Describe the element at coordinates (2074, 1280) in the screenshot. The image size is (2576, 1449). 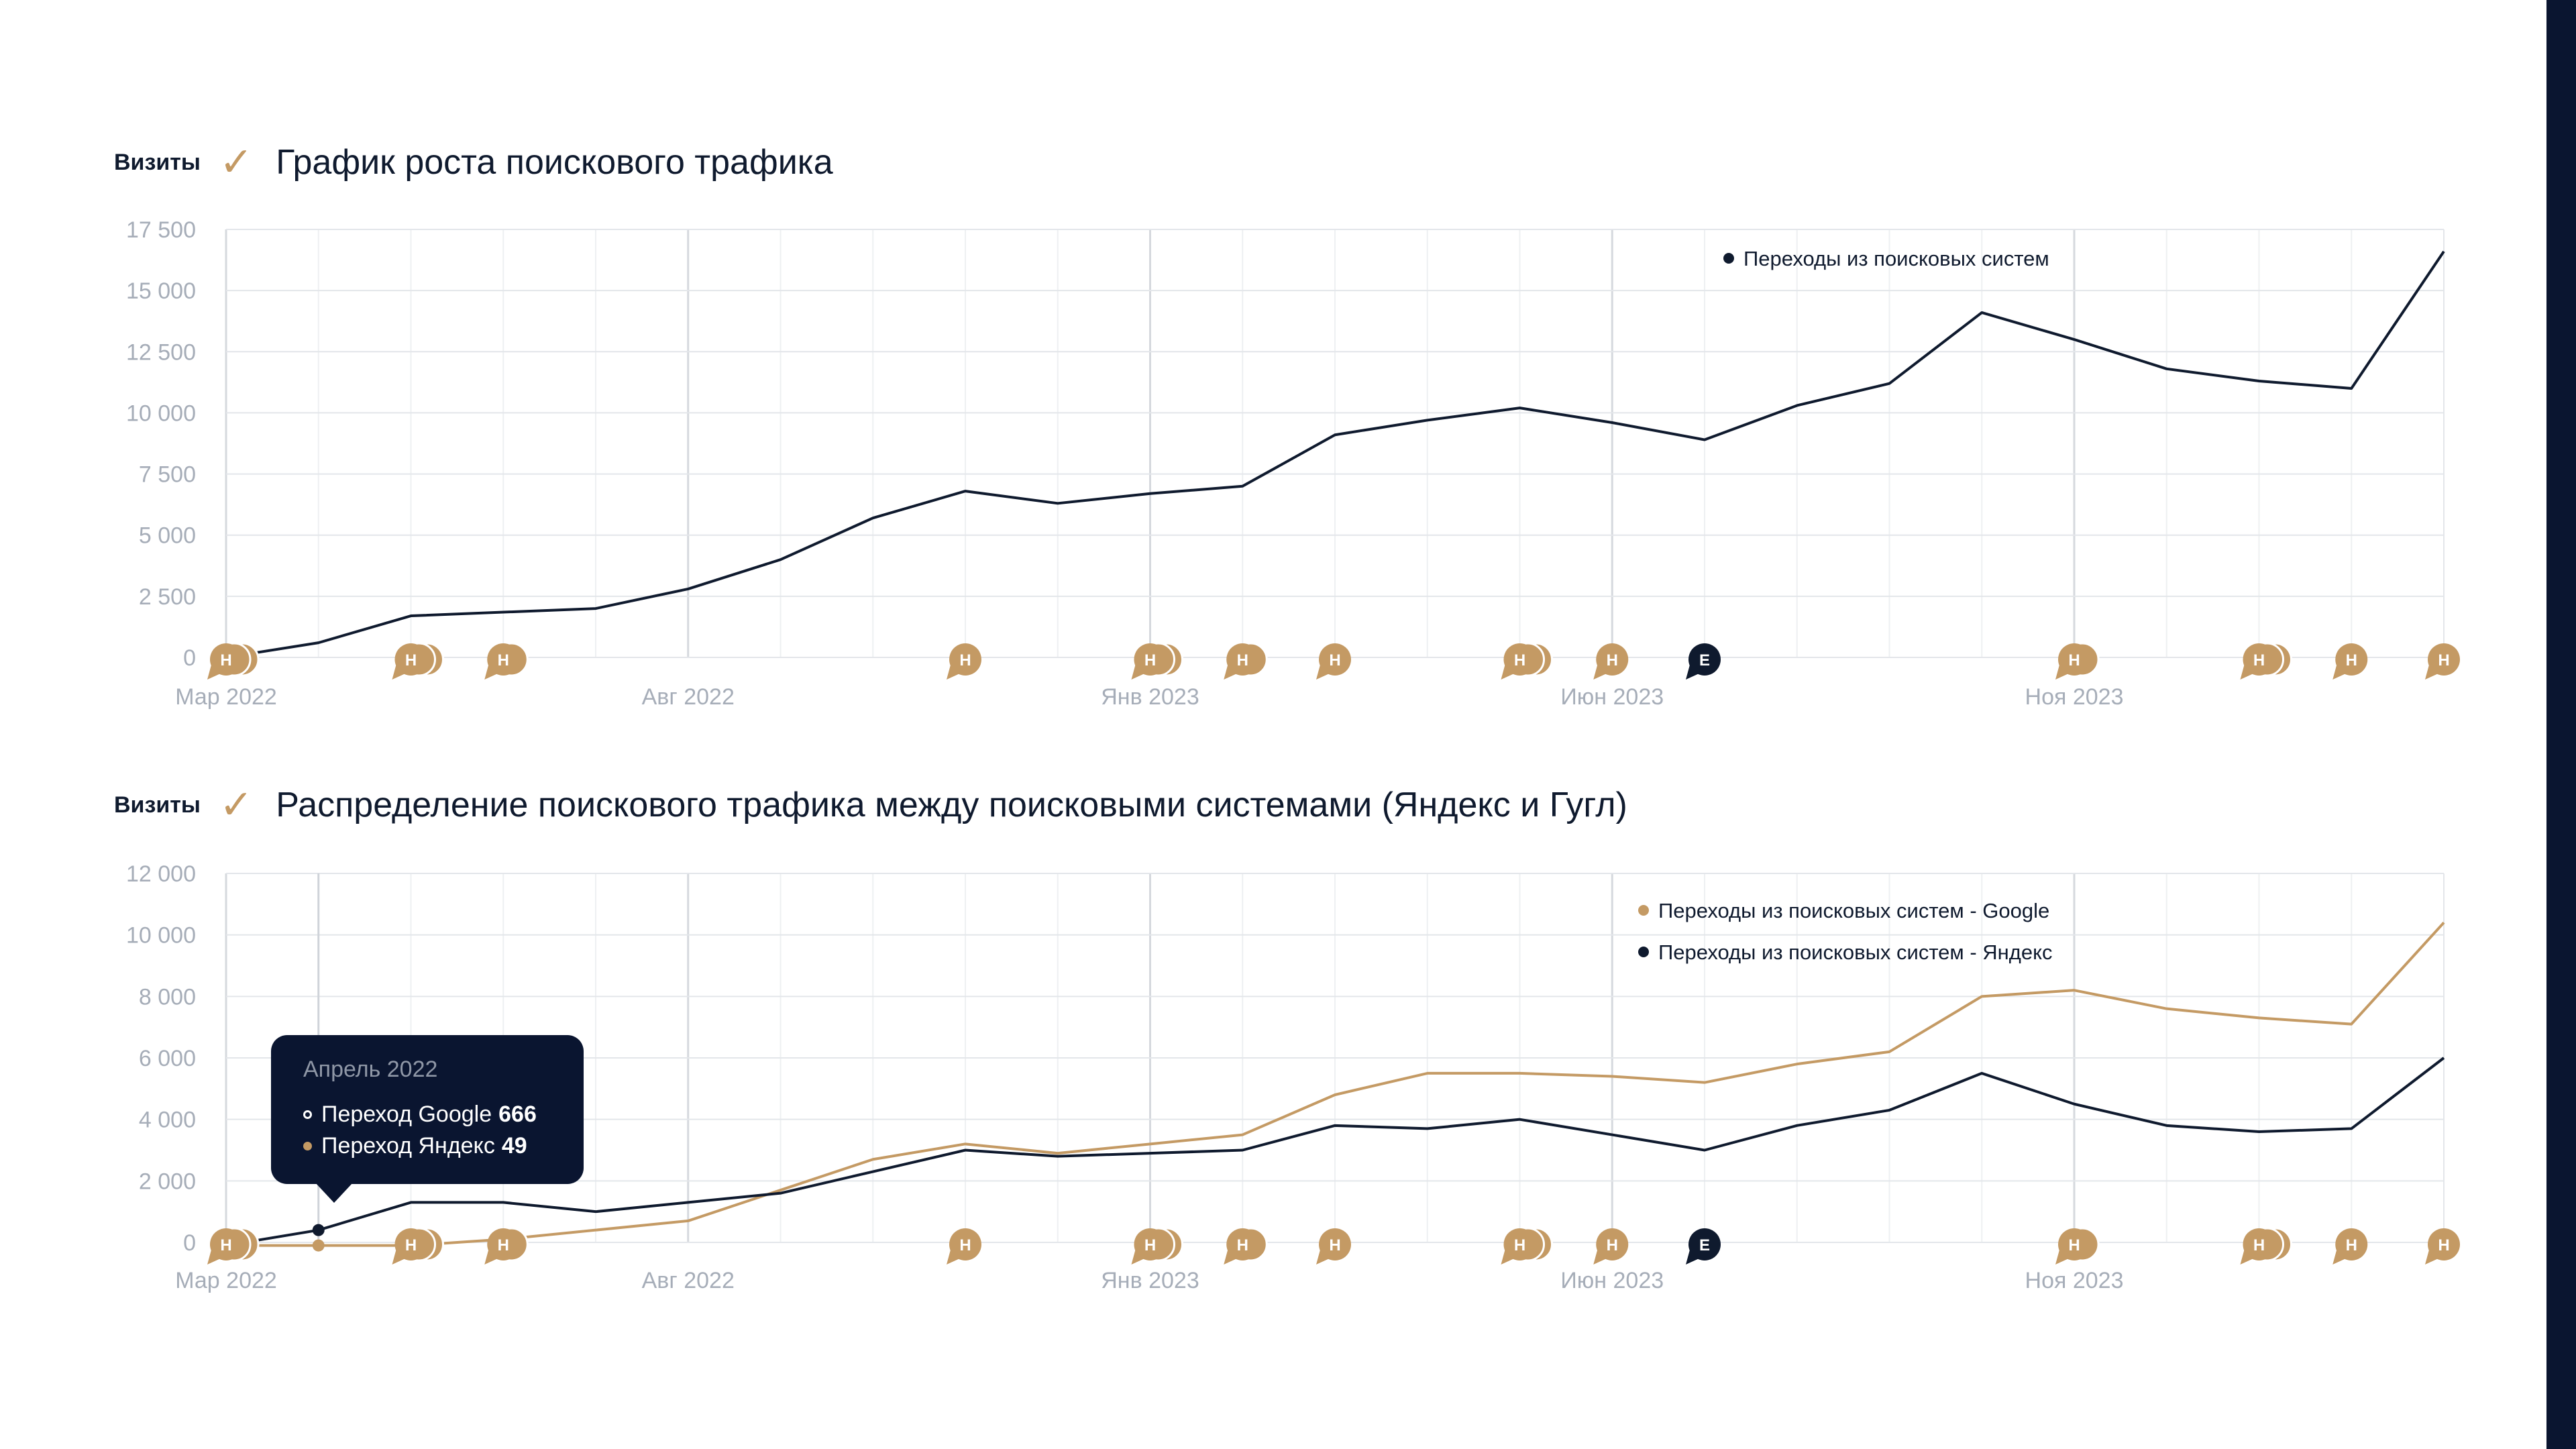
I see `x-tick-label: Ноя 2023` at that location.